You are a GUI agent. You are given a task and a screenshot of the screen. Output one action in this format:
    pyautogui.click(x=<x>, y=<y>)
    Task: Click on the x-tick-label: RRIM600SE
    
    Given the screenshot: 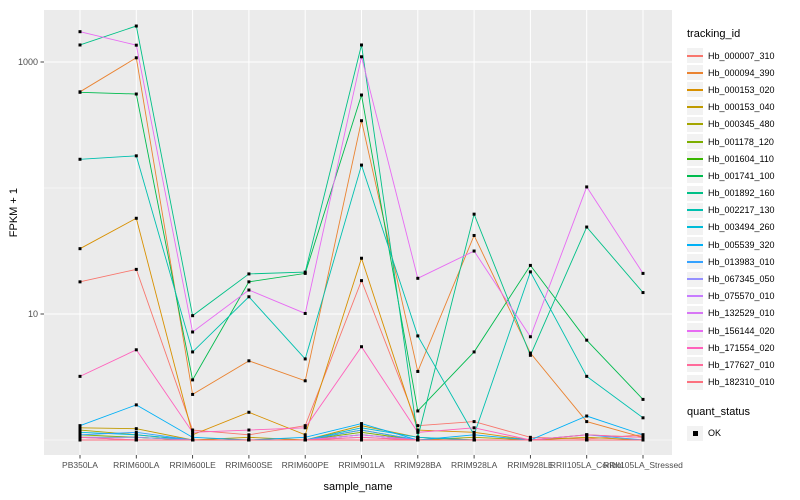 What is the action you would take?
    pyautogui.click(x=249, y=465)
    